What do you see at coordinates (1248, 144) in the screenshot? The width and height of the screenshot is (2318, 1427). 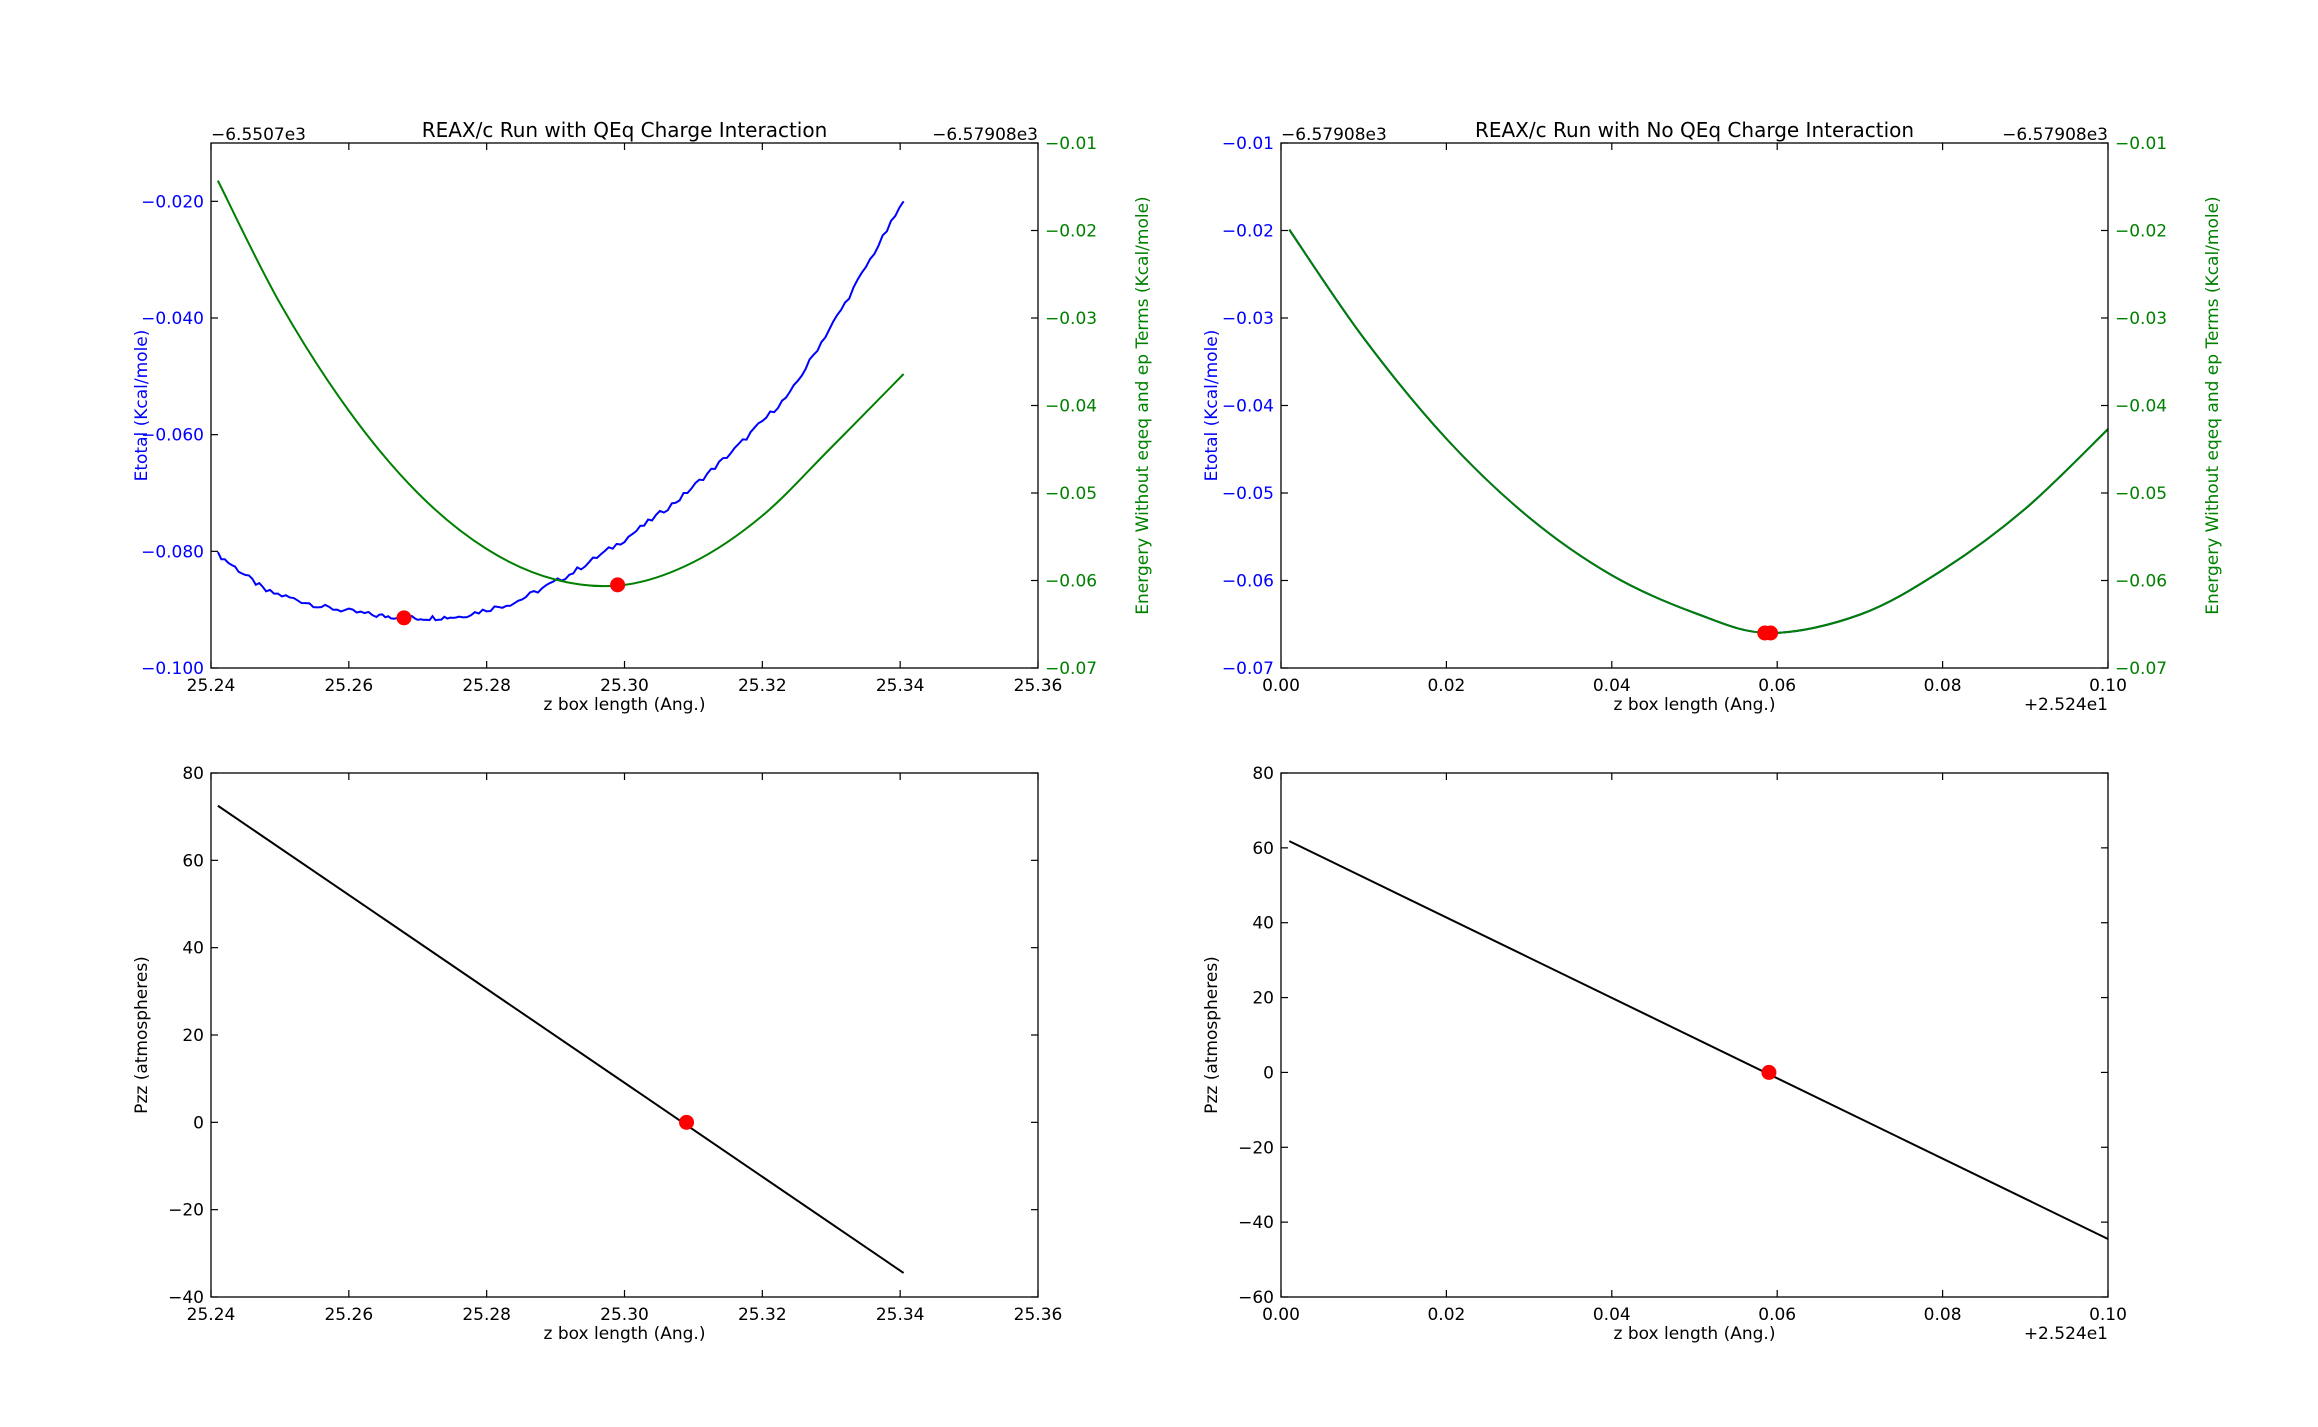 I see `y-tick-label-left: −0.01` at bounding box center [1248, 144].